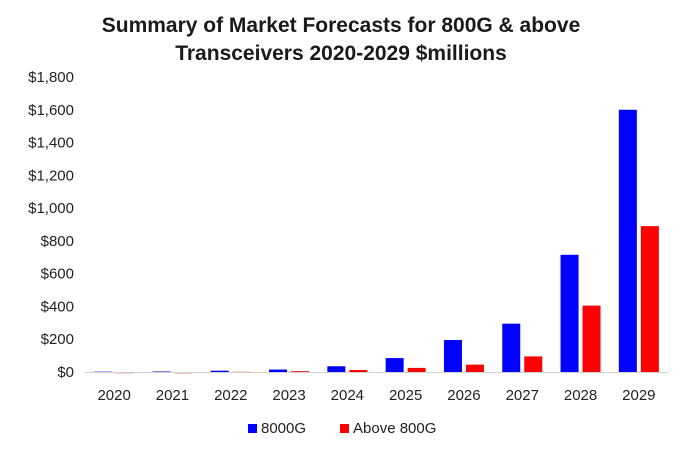 The image size is (682, 449). I want to click on y-tick-label: $1,600, so click(51, 110).